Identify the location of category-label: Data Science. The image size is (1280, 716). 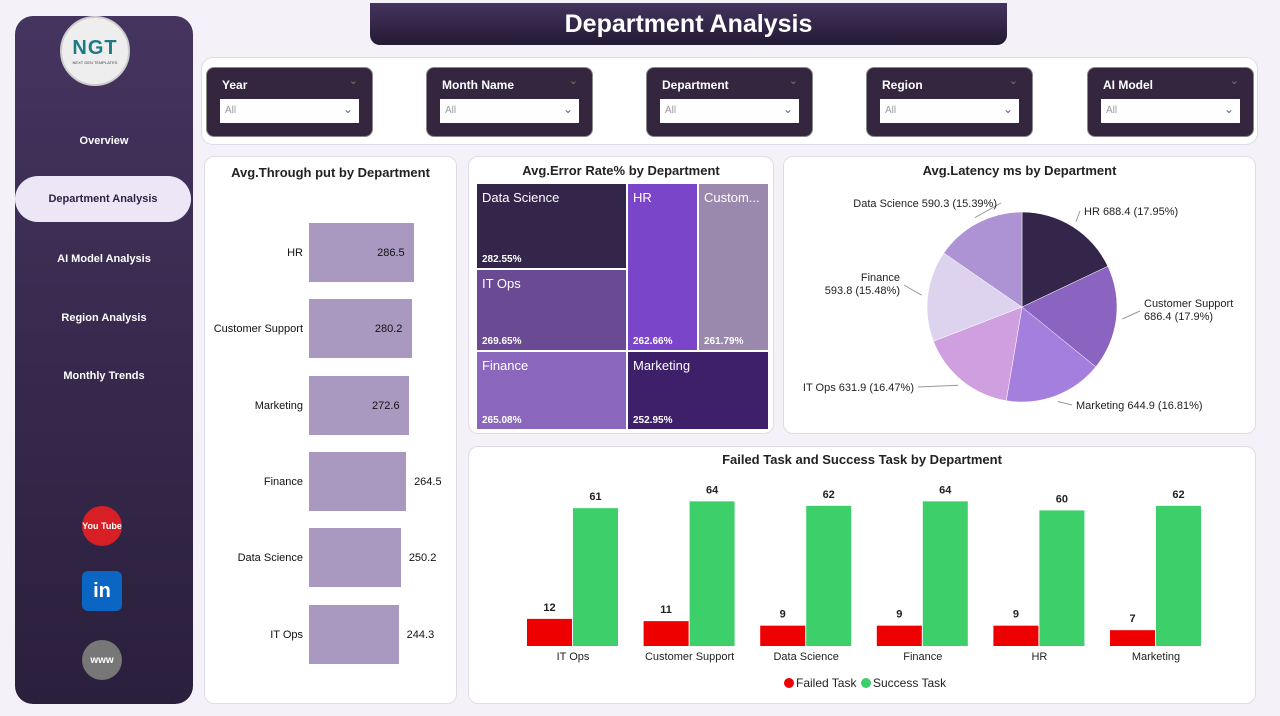
(805, 657).